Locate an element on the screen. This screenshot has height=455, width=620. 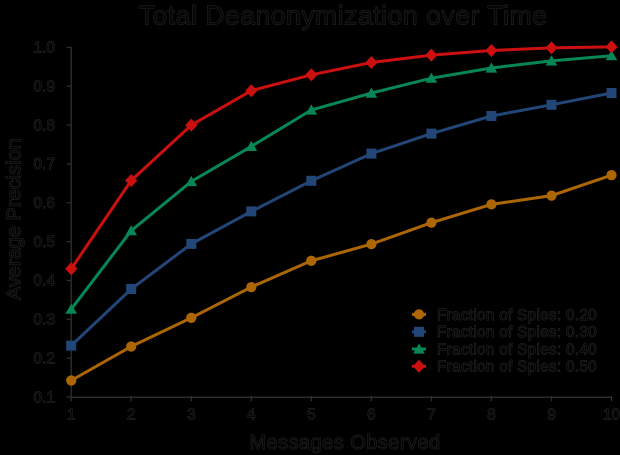
svg-text: 0.8 is located at coordinates (44, 125).